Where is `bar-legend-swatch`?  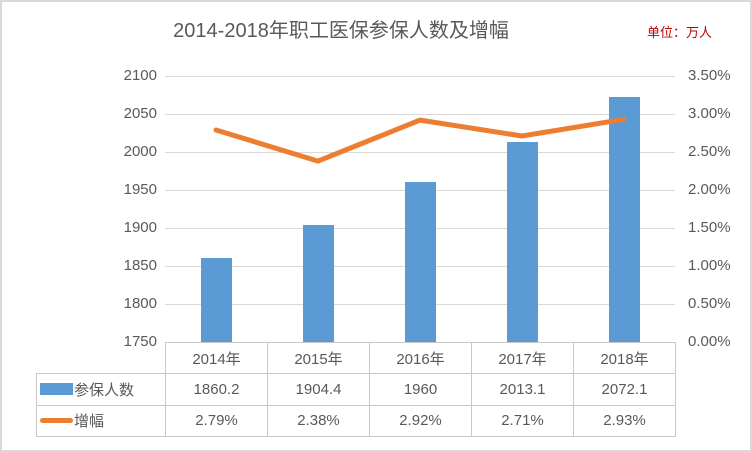 bar-legend-swatch is located at coordinates (56, 389).